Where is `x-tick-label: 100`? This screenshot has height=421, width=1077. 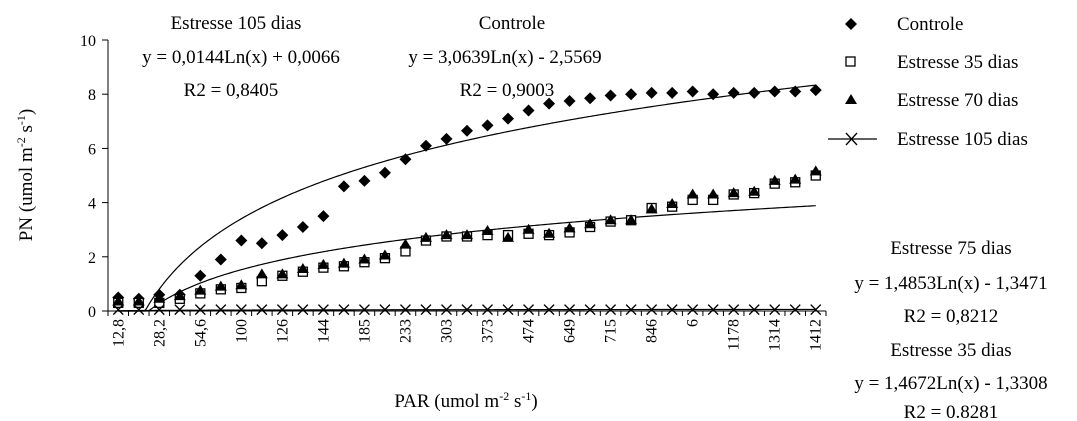
x-tick-label: 100 is located at coordinates (241, 331).